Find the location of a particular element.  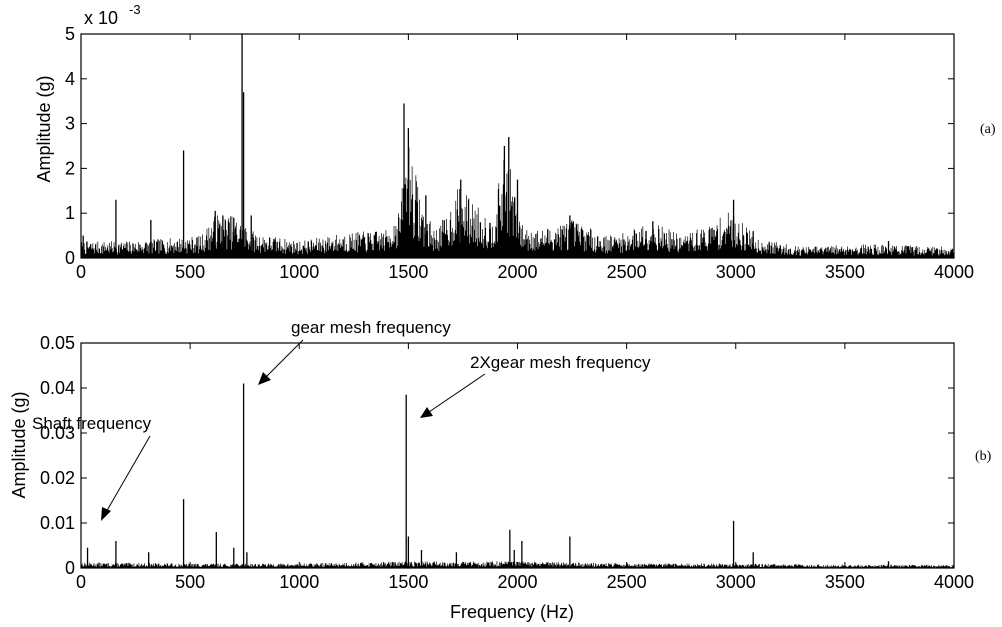

panel-a-x-tick-label: 2000 is located at coordinates (517, 272).